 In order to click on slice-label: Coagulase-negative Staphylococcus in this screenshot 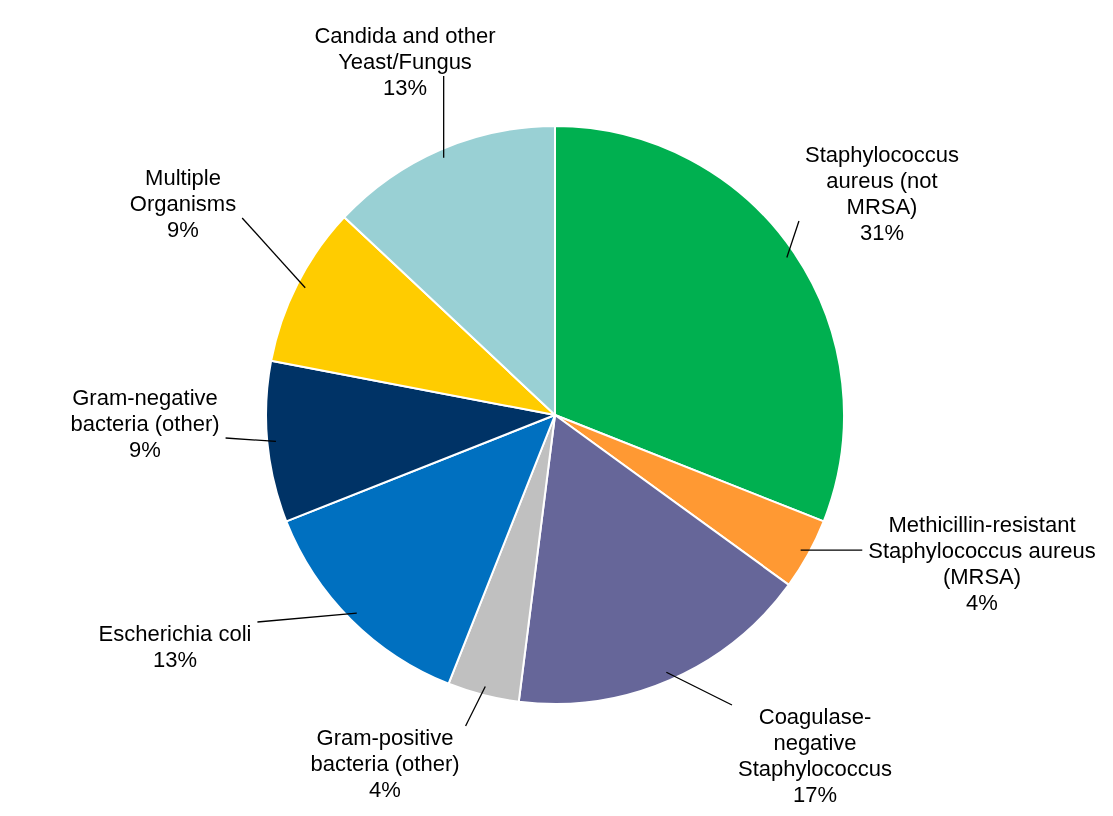, I will do `click(815, 743)`.